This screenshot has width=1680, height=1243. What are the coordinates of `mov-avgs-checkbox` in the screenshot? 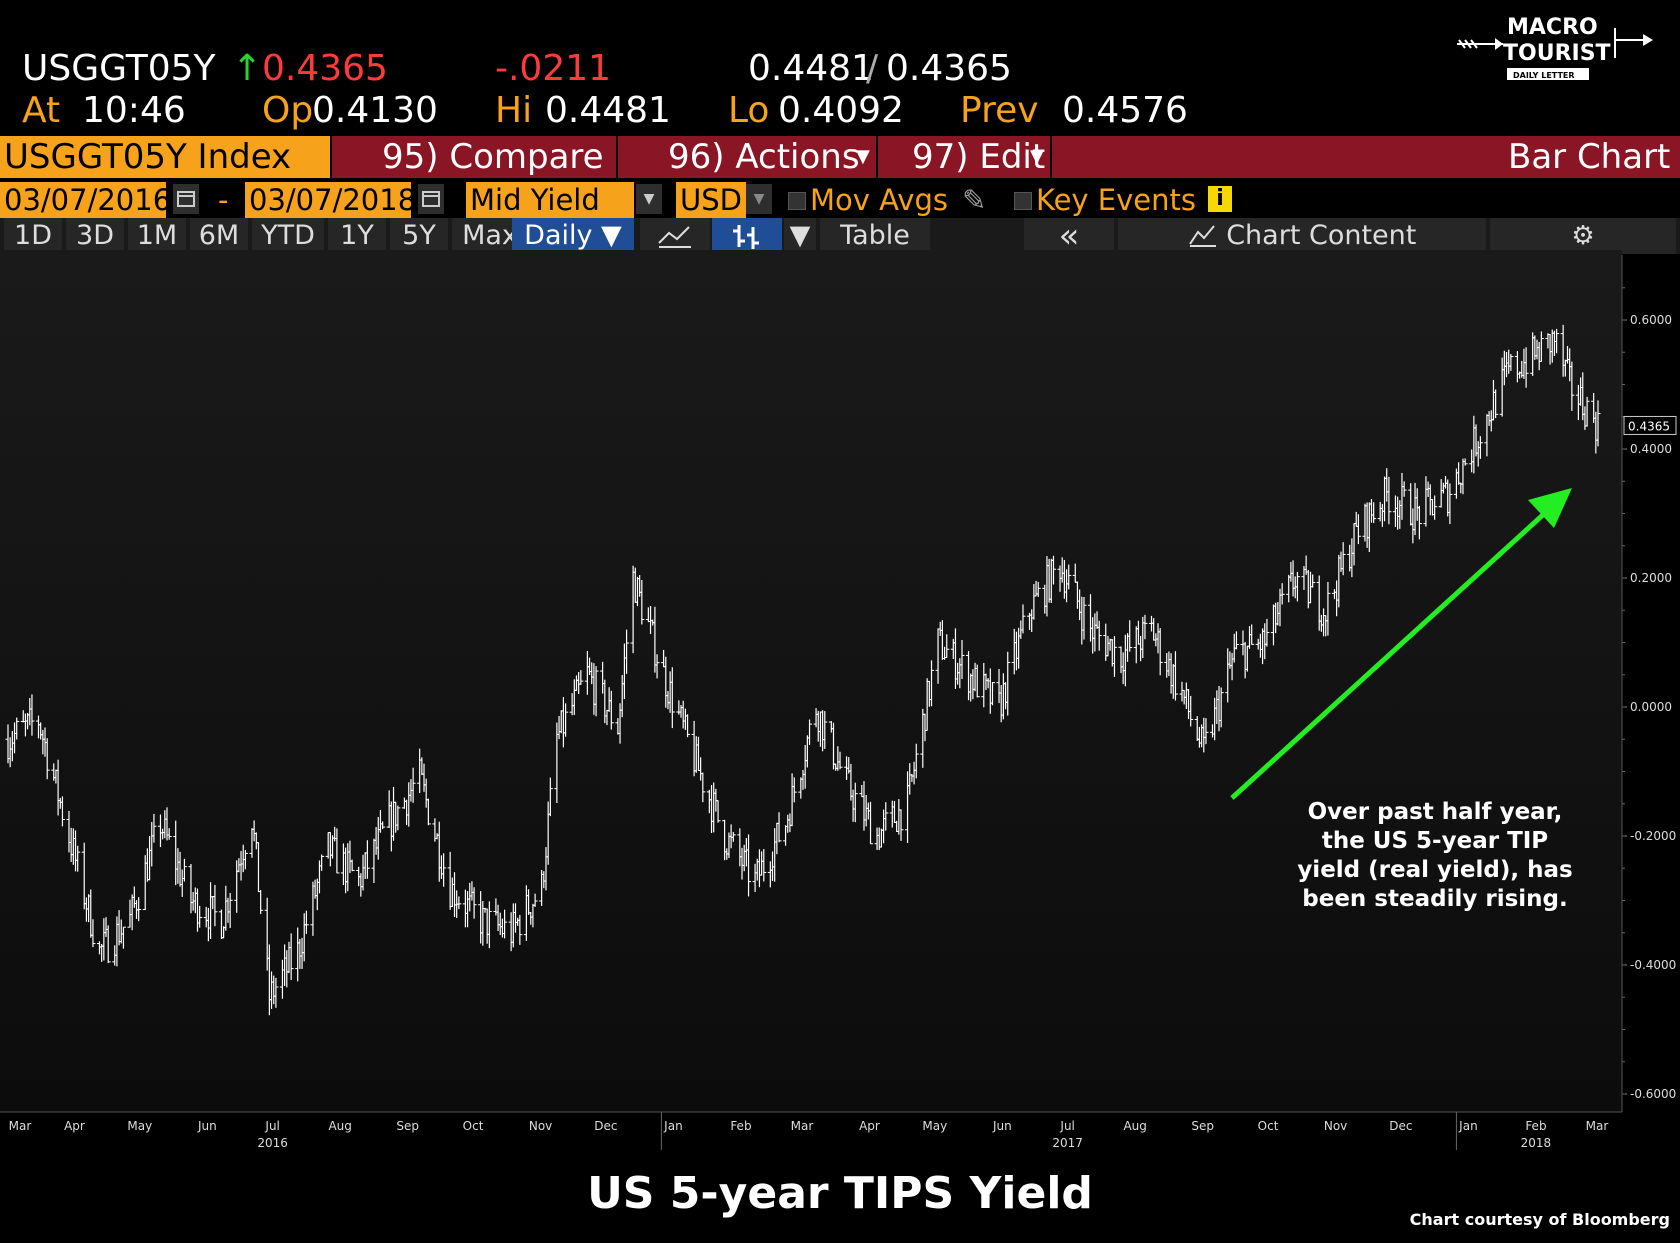 It's located at (797, 201).